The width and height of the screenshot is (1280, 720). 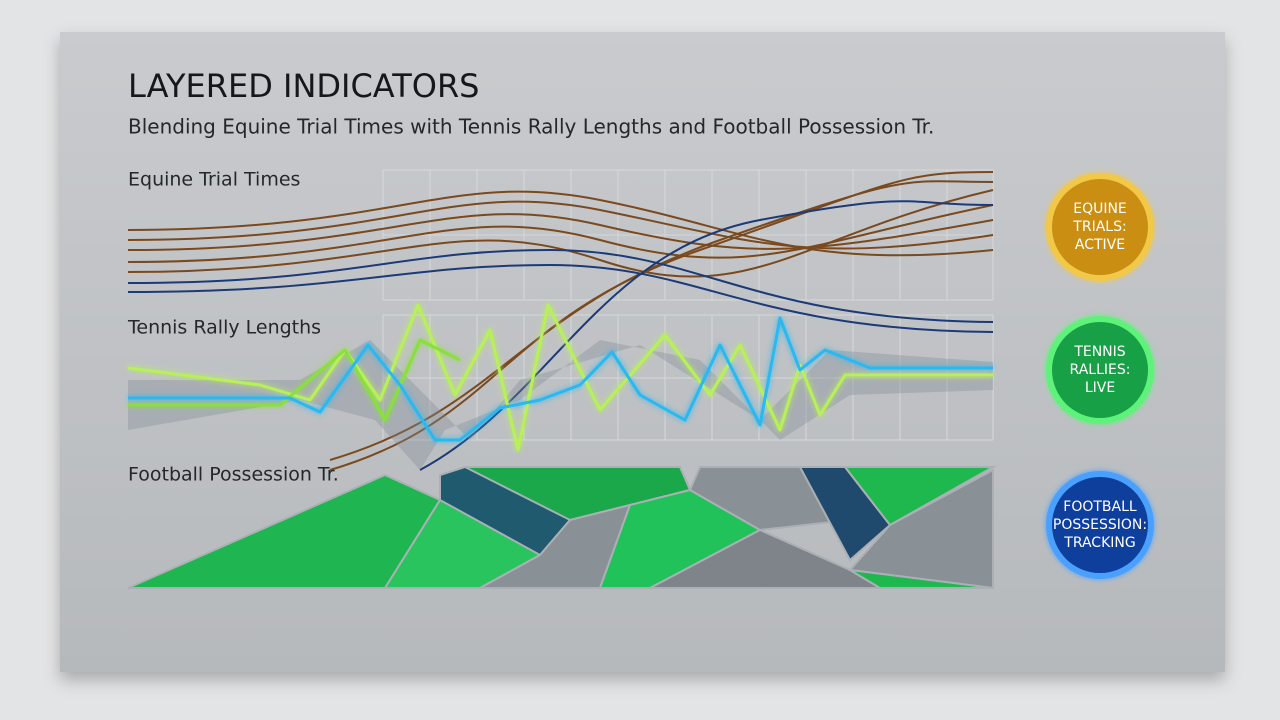 What do you see at coordinates (224, 328) in the screenshot?
I see `section-label: Tennis Rally Lengths` at bounding box center [224, 328].